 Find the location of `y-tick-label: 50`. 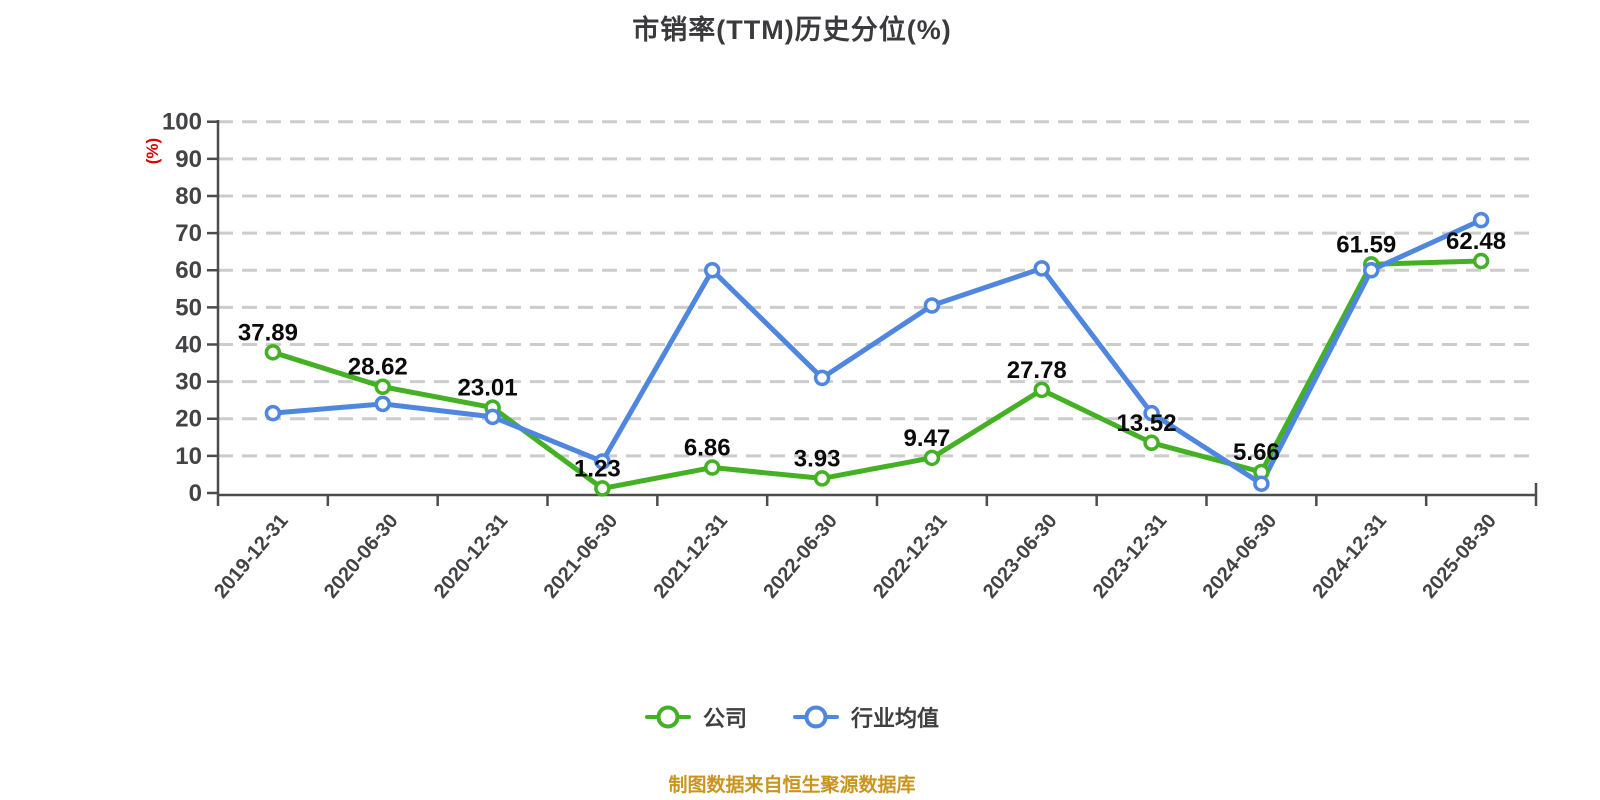

y-tick-label: 50 is located at coordinates (188, 307).